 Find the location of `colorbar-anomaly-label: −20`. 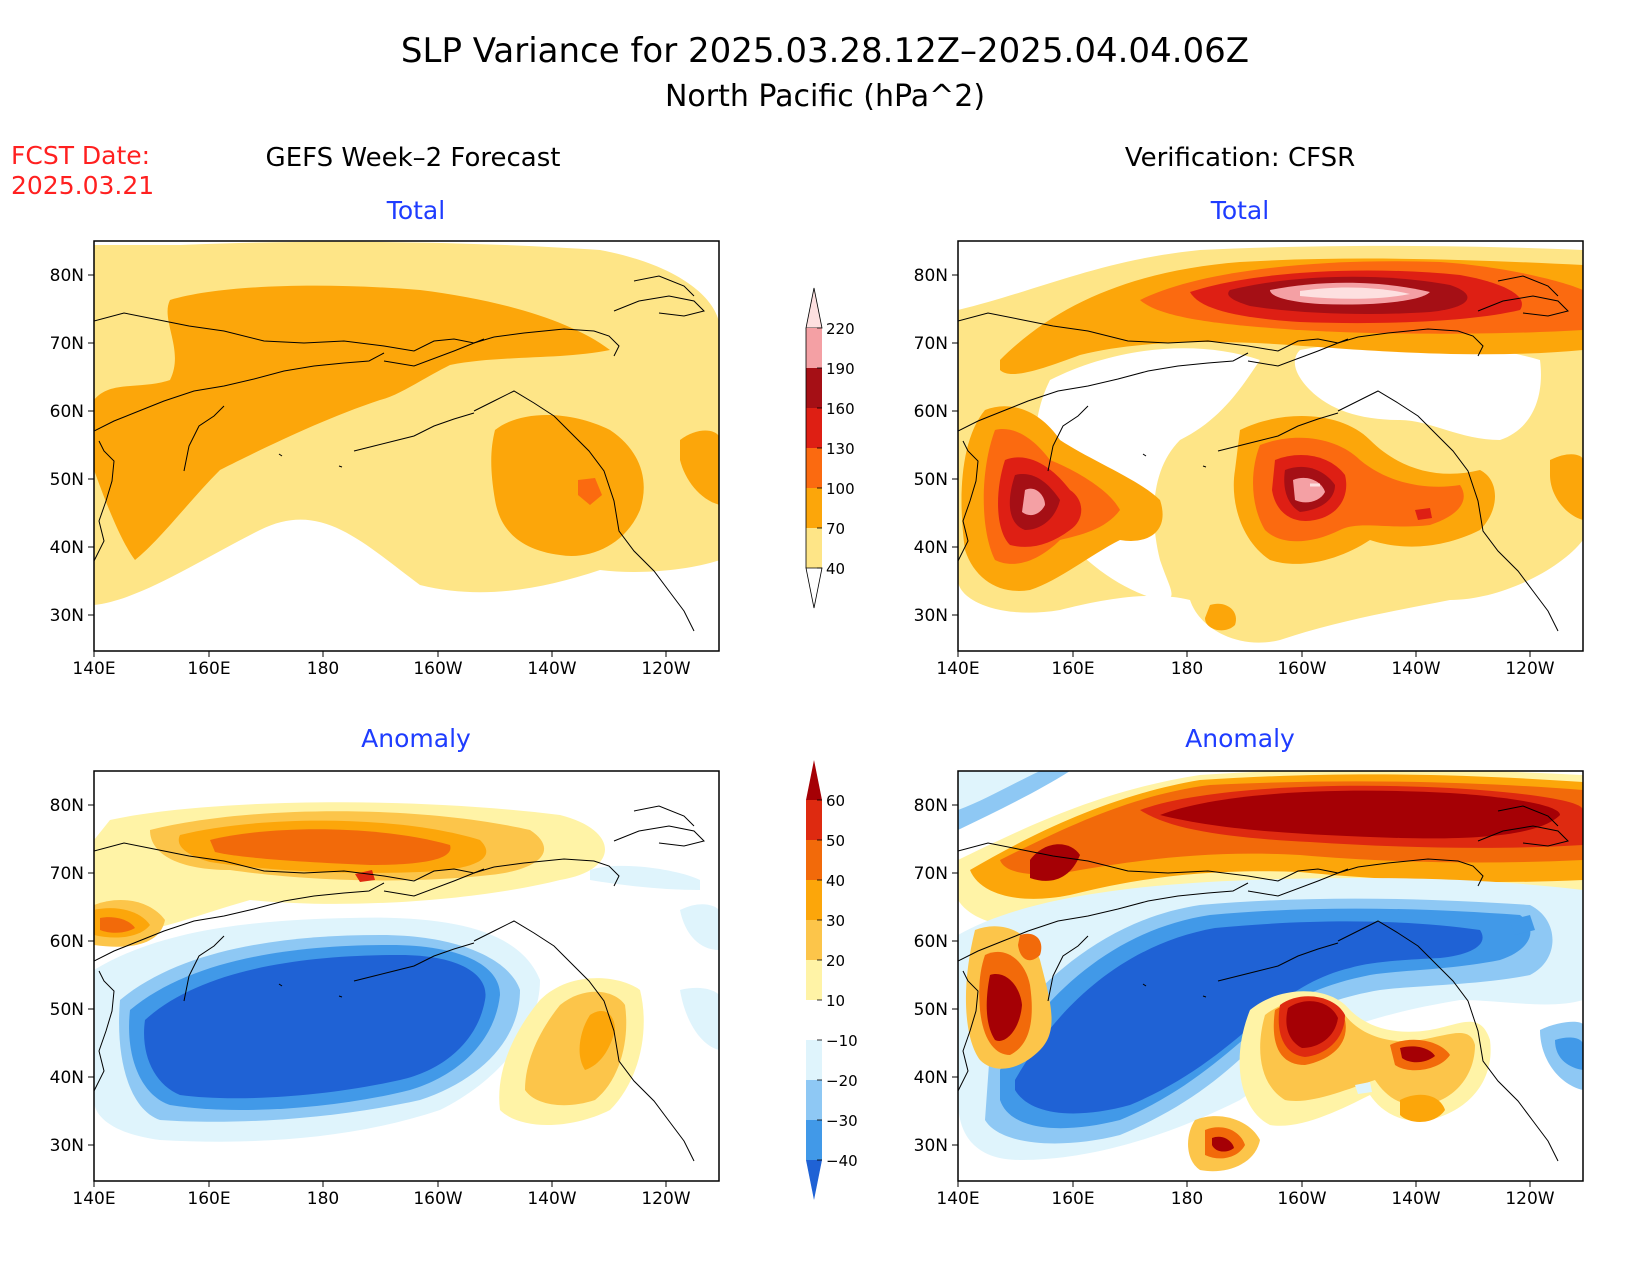

colorbar-anomaly-label: −20 is located at coordinates (842, 1081).